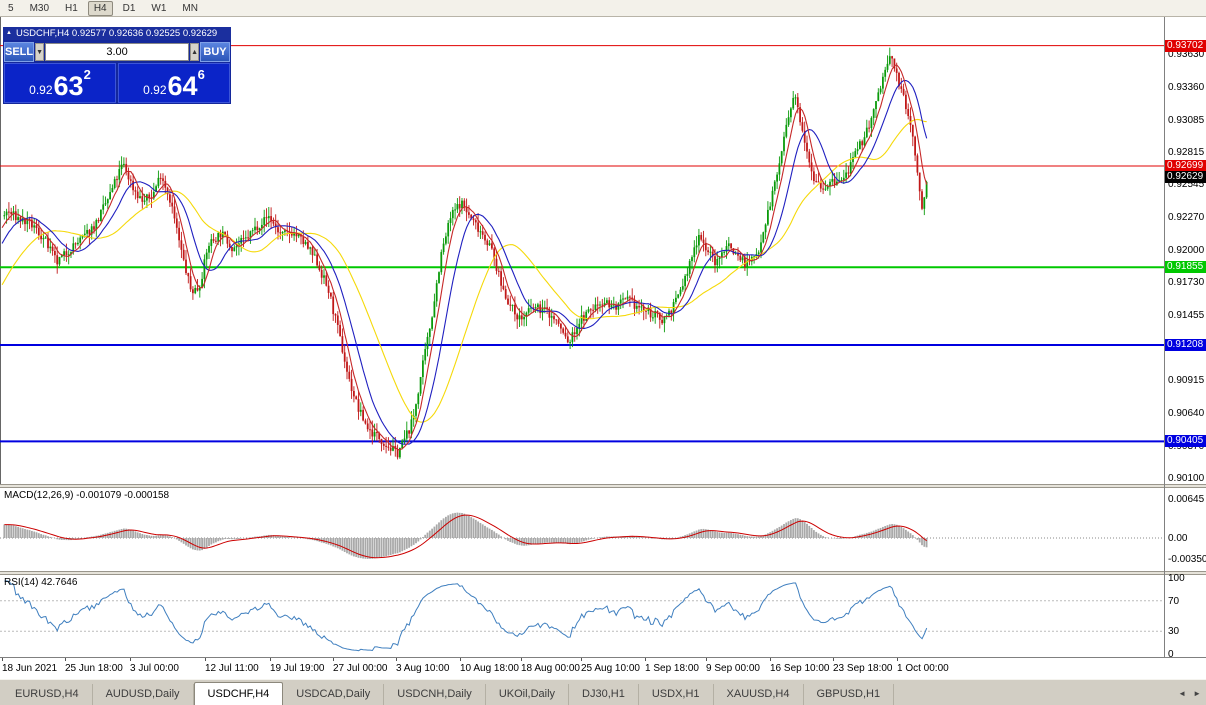 This screenshot has height=705, width=1206. Describe the element at coordinates (1182, 693) in the screenshot. I see `tab-scroll-left-icon: ◄` at that location.